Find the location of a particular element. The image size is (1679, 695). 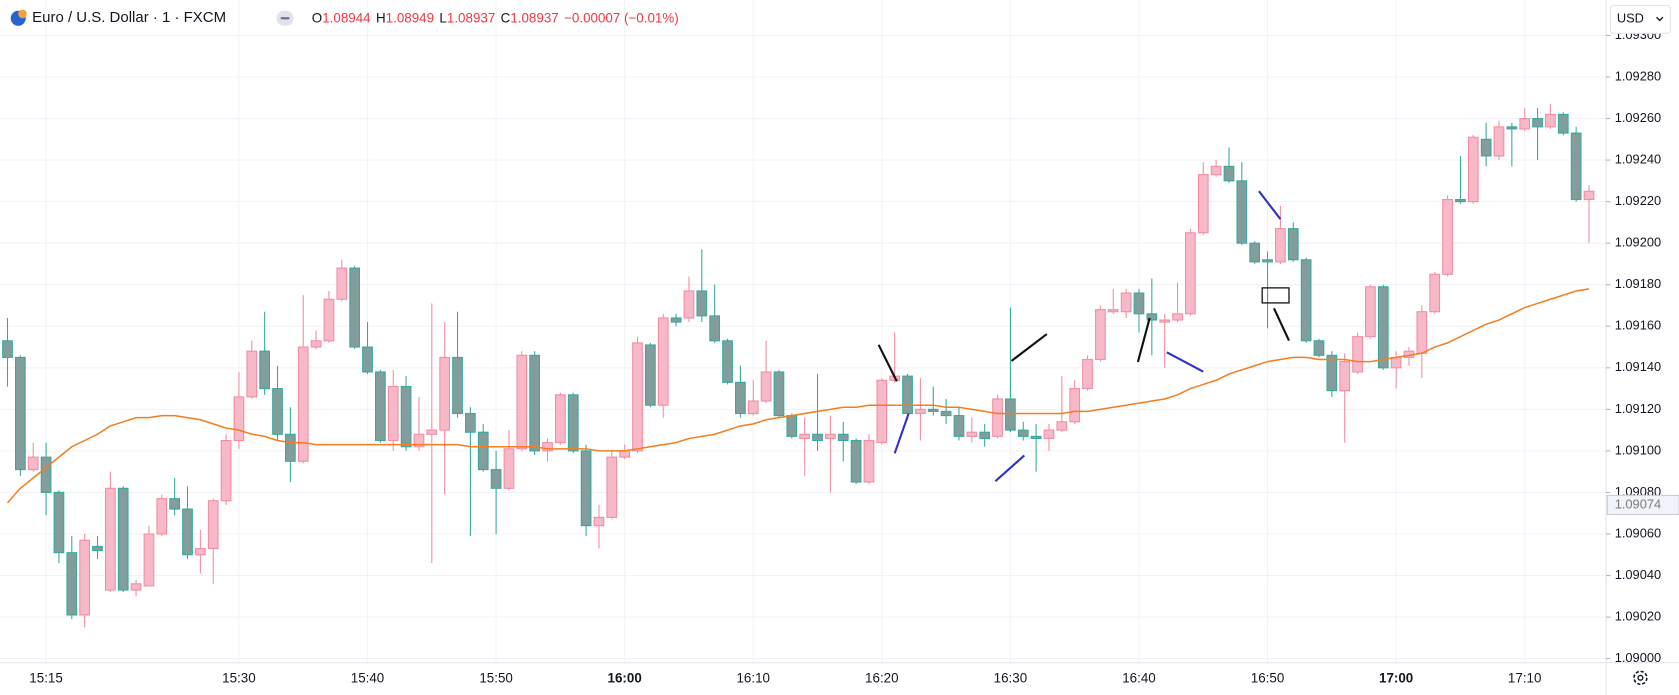

y-tick-label: 1.09020 is located at coordinates (1638, 615).